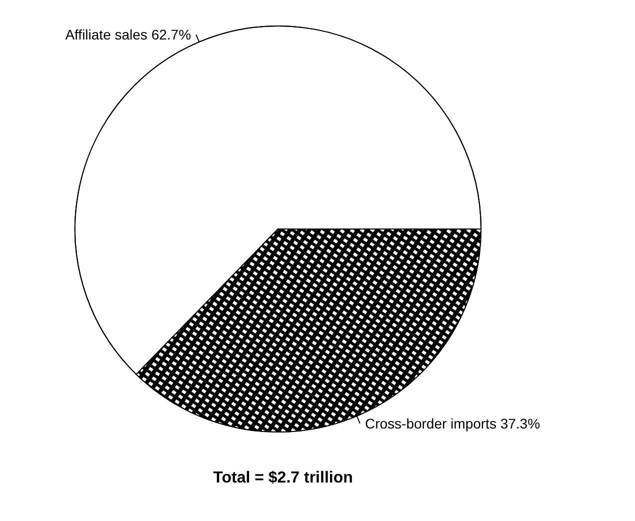 This screenshot has height=521, width=635. I want to click on slice-label: Cross-border imports 37.3%, so click(452, 423).